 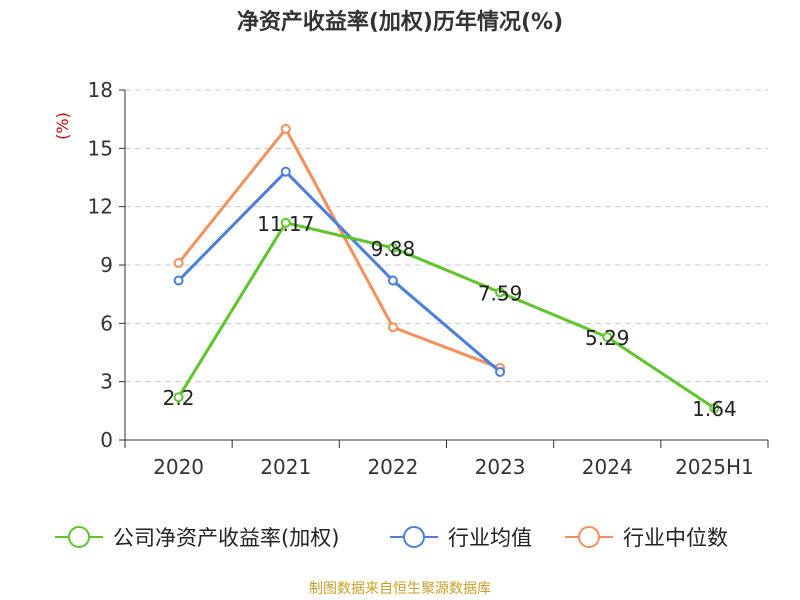 What do you see at coordinates (100, 90) in the screenshot?
I see `y-tick-label: 18` at bounding box center [100, 90].